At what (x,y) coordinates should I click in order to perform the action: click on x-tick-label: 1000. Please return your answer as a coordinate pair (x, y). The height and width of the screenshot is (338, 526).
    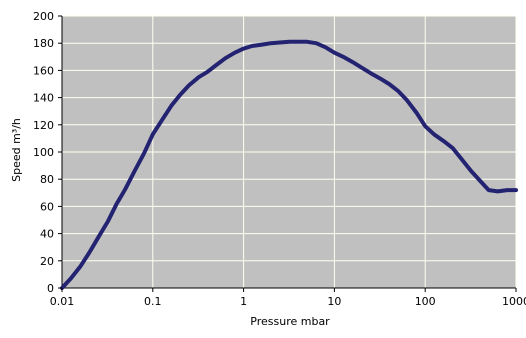
    Looking at the image, I should click on (514, 301).